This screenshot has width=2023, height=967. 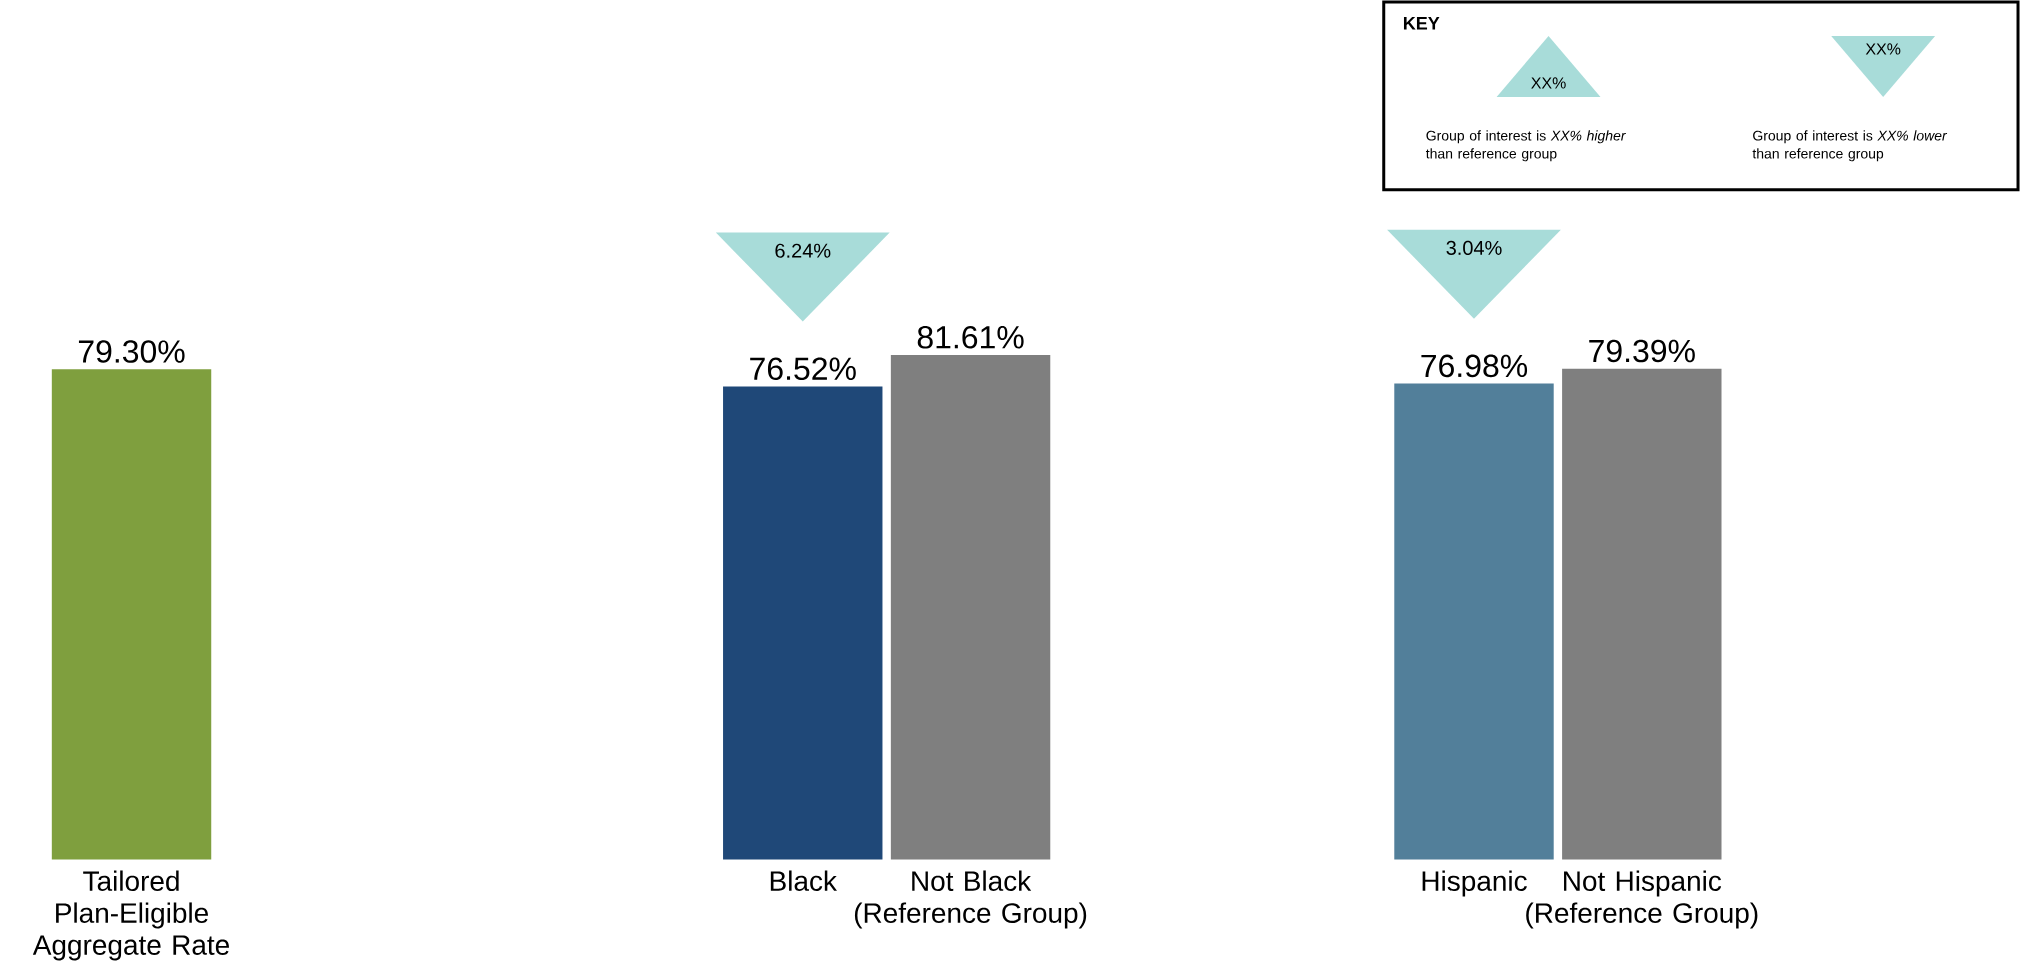 What do you see at coordinates (1474, 883) in the screenshot?
I see `x-tick-label: Hispanic` at bounding box center [1474, 883].